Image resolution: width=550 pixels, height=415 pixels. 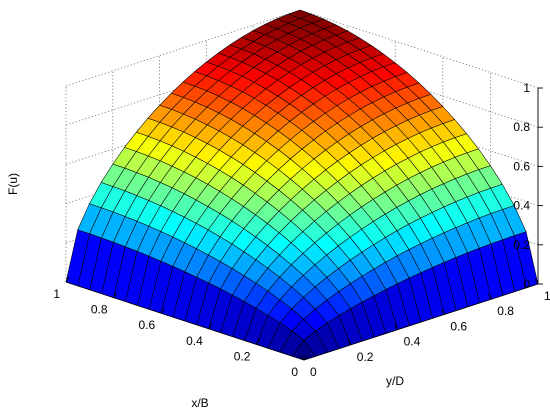 I want to click on x-tick-label: 0.6, so click(x=147, y=325).